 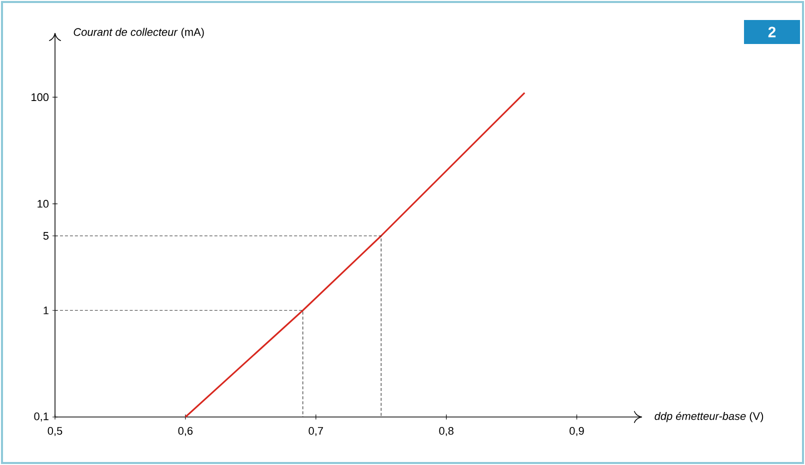 What do you see at coordinates (315, 431) in the screenshot?
I see `x-tick-label: 0,7` at bounding box center [315, 431].